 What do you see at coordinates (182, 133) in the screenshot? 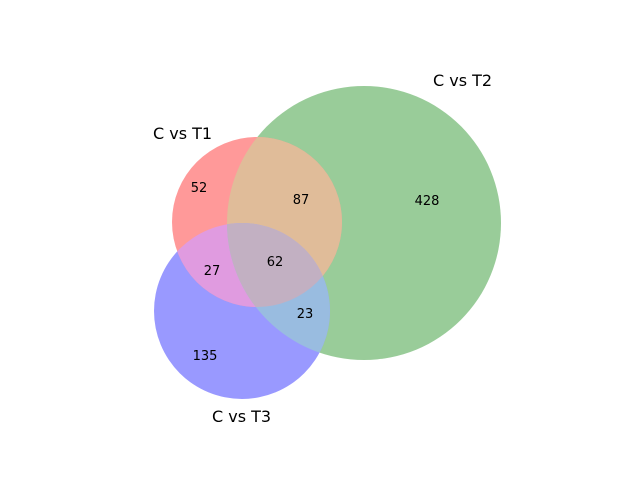
I see `set-label-t1: C vs T1` at bounding box center [182, 133].